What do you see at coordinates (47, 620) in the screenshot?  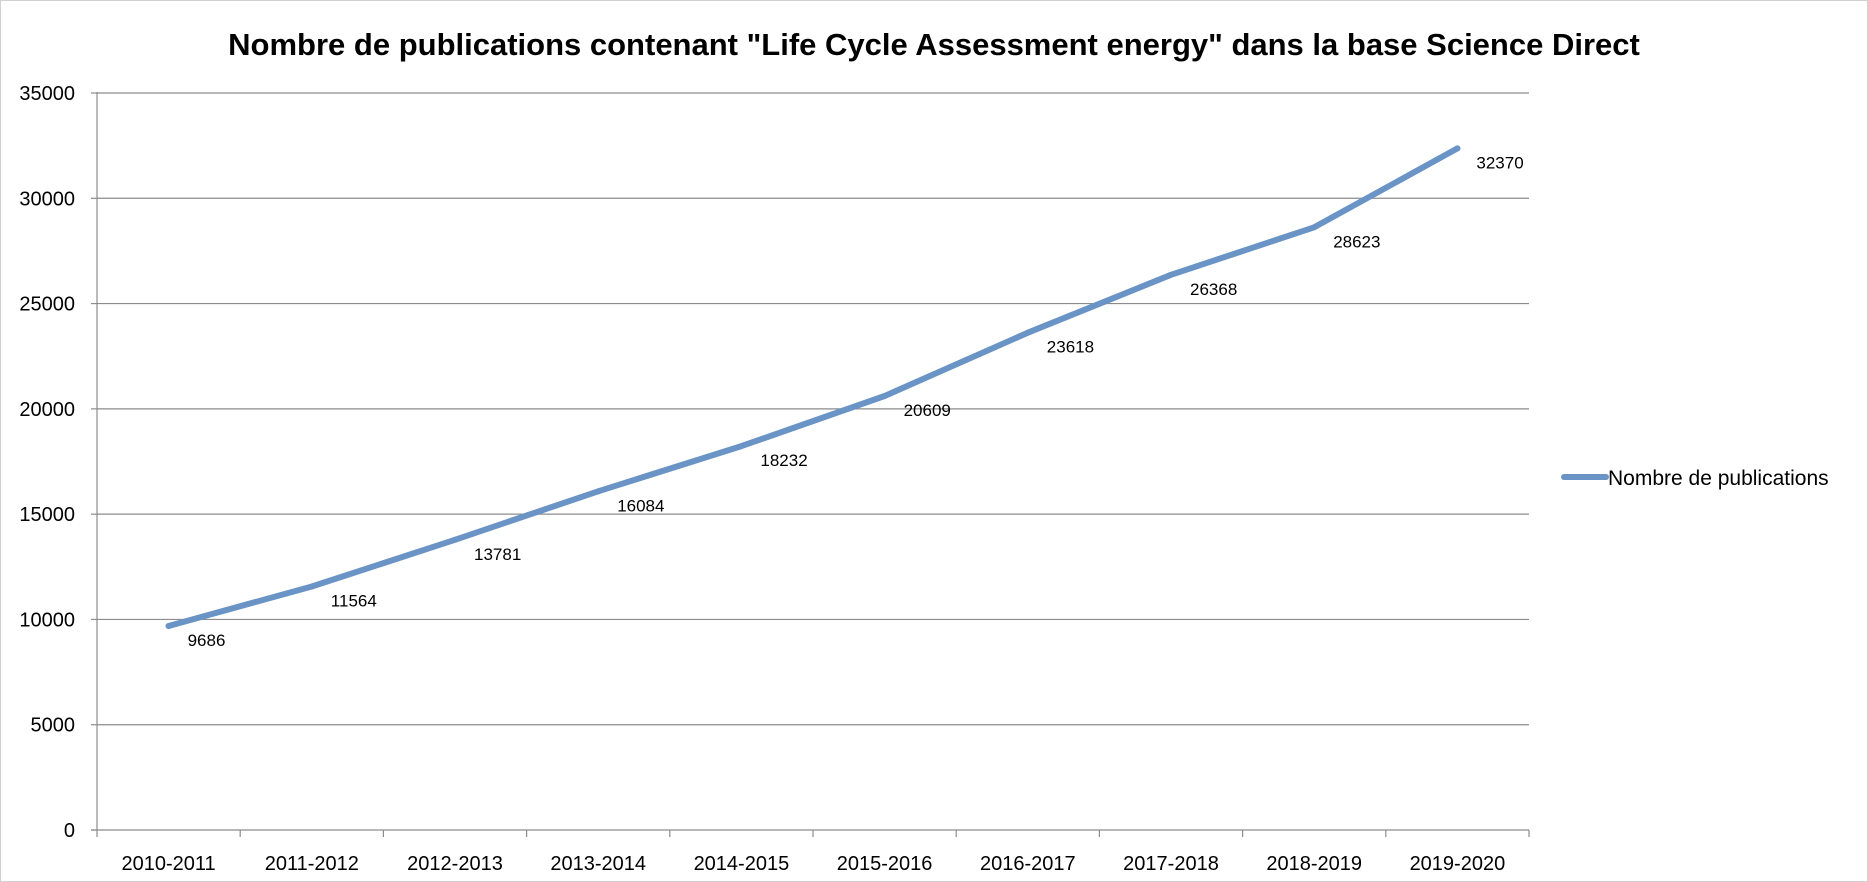 I see `y-tick-label: 10000` at bounding box center [47, 620].